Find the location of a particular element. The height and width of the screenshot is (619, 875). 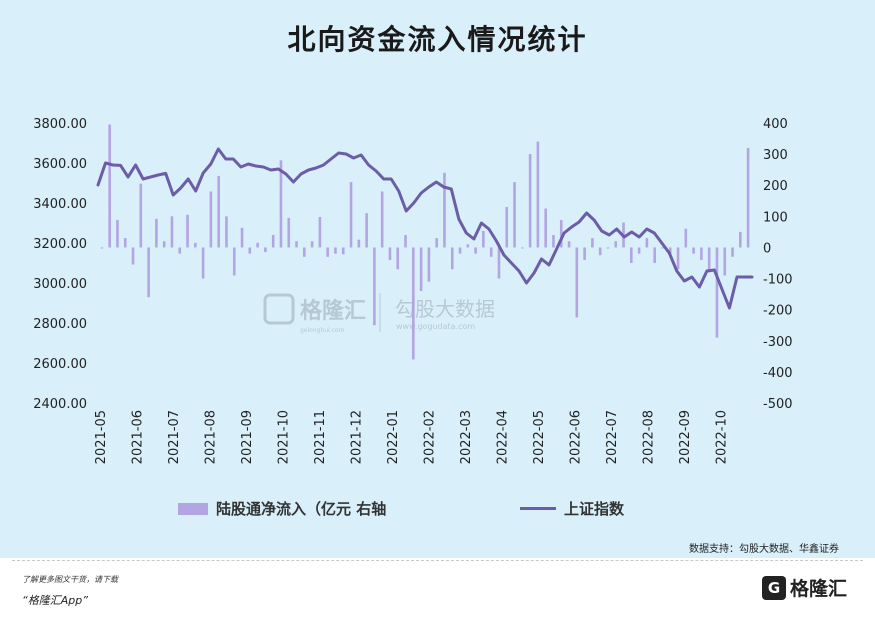

footer-logo-text: 格隆汇 is located at coordinates (819, 589).